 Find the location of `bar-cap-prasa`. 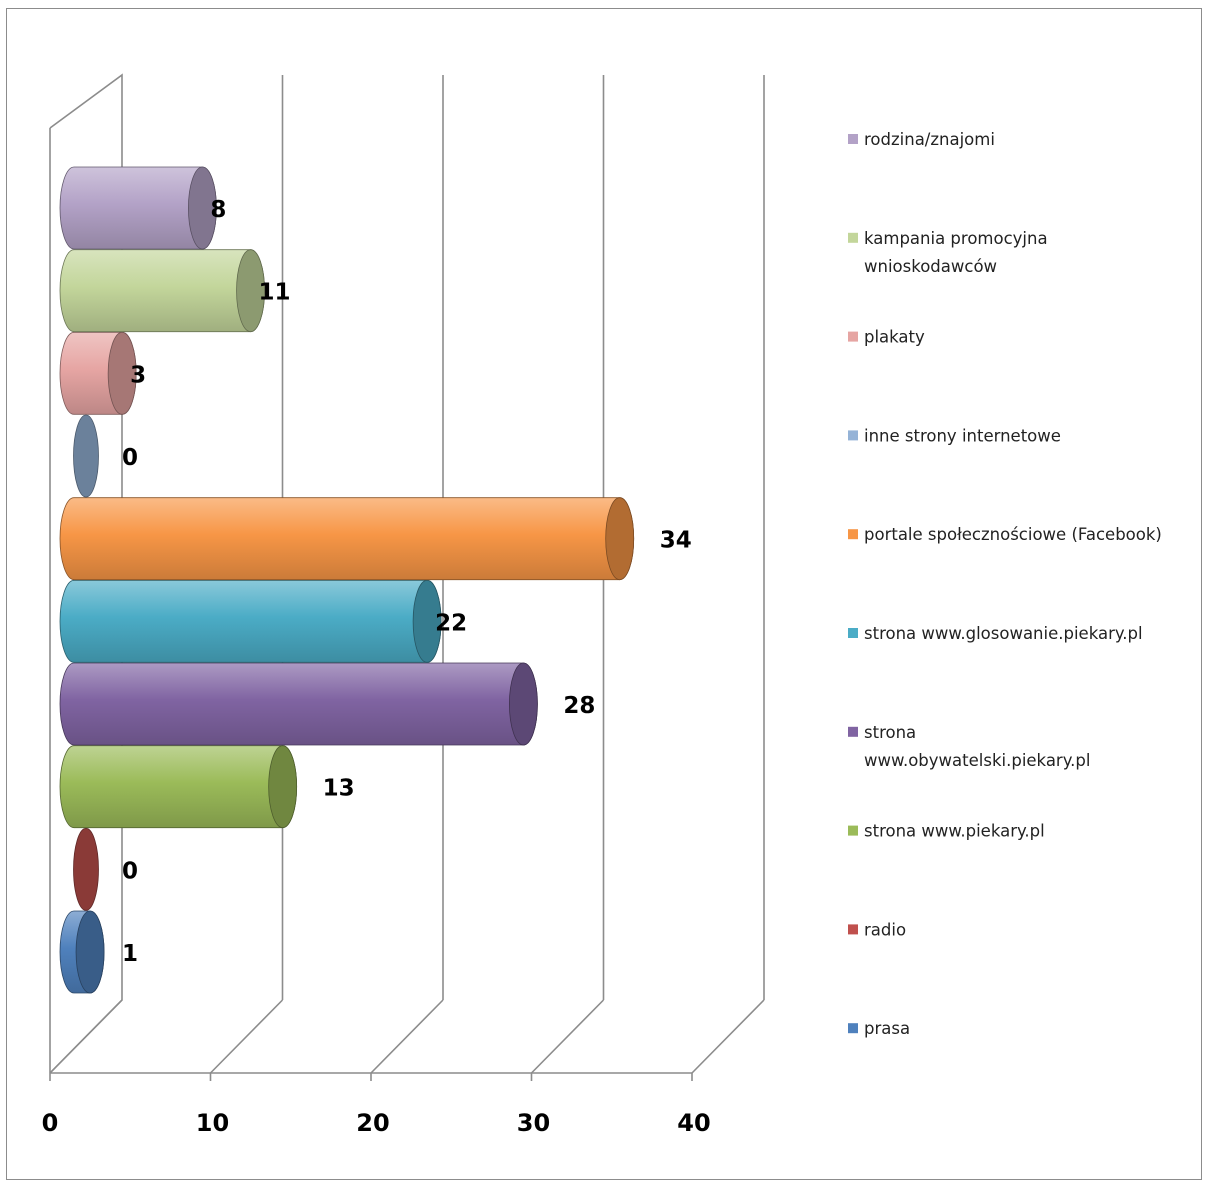

bar-cap-prasa is located at coordinates (90, 952).